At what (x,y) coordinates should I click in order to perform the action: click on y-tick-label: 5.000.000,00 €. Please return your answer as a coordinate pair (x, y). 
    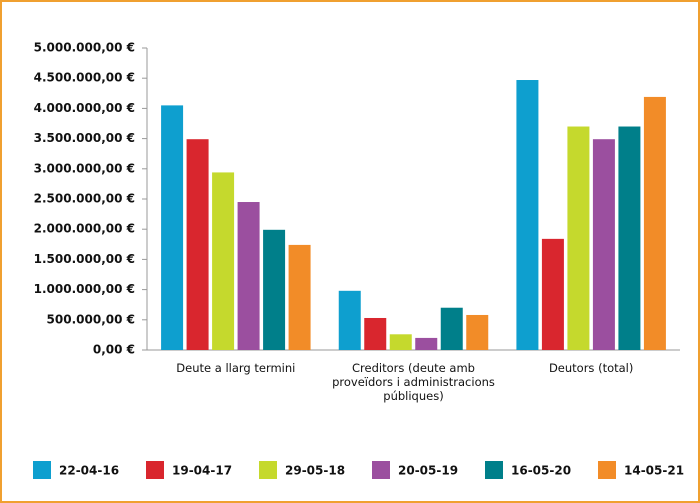
    Looking at the image, I should click on (84, 48).